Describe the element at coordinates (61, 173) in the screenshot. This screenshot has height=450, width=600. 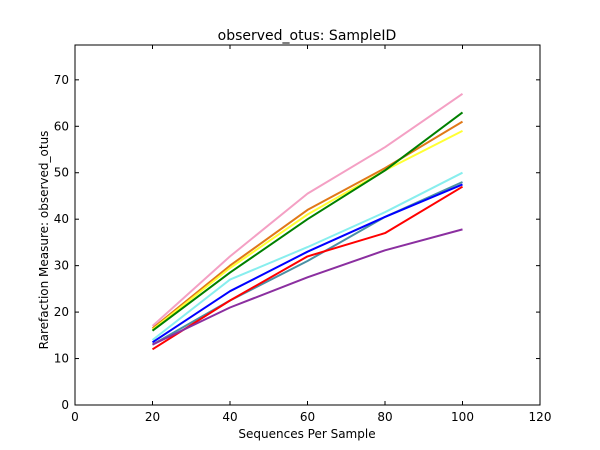
I see `y-tick-label: 50` at that location.